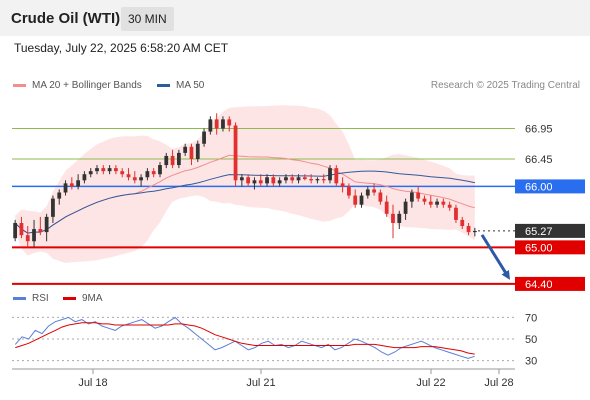  Describe the element at coordinates (430, 383) in the screenshot. I see `x-tick-label: Jul 22` at that location.